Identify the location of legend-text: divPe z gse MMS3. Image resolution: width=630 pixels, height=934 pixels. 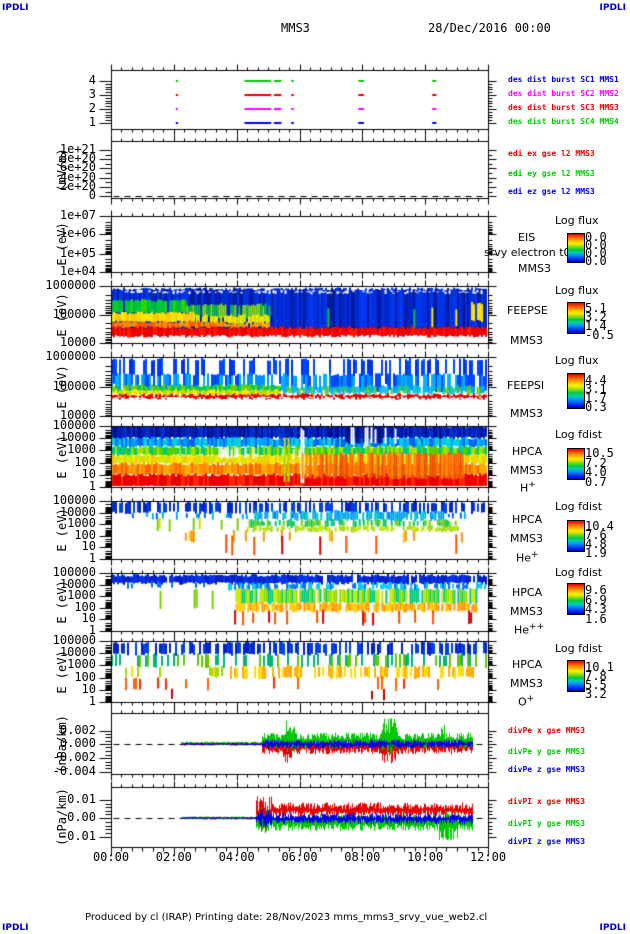
(547, 769).